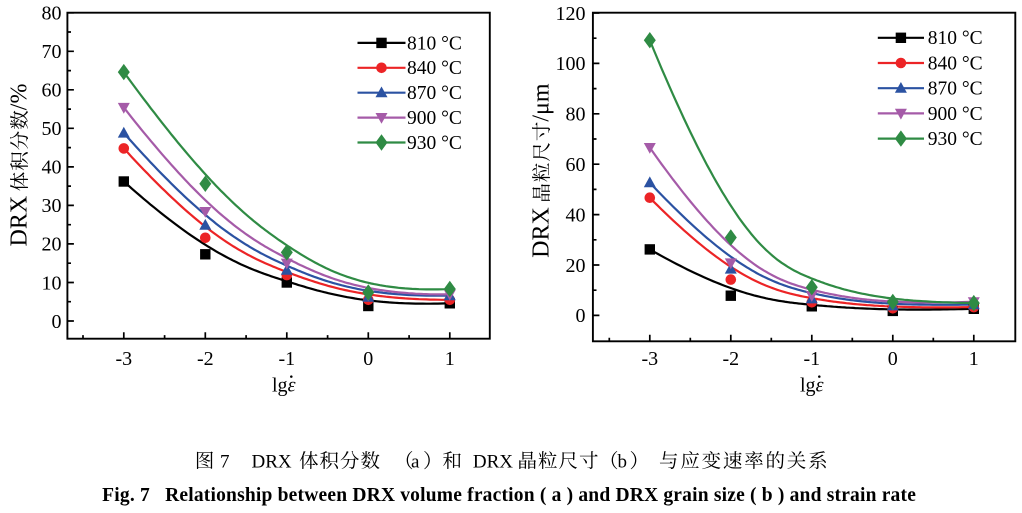 This screenshot has height=513, width=1022. I want to click on svg-text: 120, so click(571, 14).